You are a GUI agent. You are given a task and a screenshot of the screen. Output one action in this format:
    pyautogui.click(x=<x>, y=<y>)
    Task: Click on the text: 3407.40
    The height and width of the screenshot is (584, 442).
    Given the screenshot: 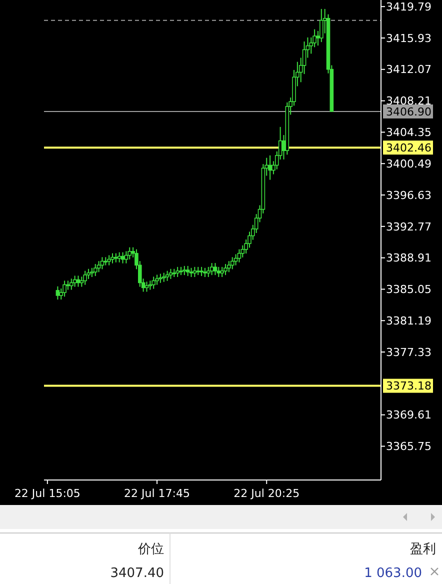 What is the action you would take?
    pyautogui.click(x=137, y=573)
    